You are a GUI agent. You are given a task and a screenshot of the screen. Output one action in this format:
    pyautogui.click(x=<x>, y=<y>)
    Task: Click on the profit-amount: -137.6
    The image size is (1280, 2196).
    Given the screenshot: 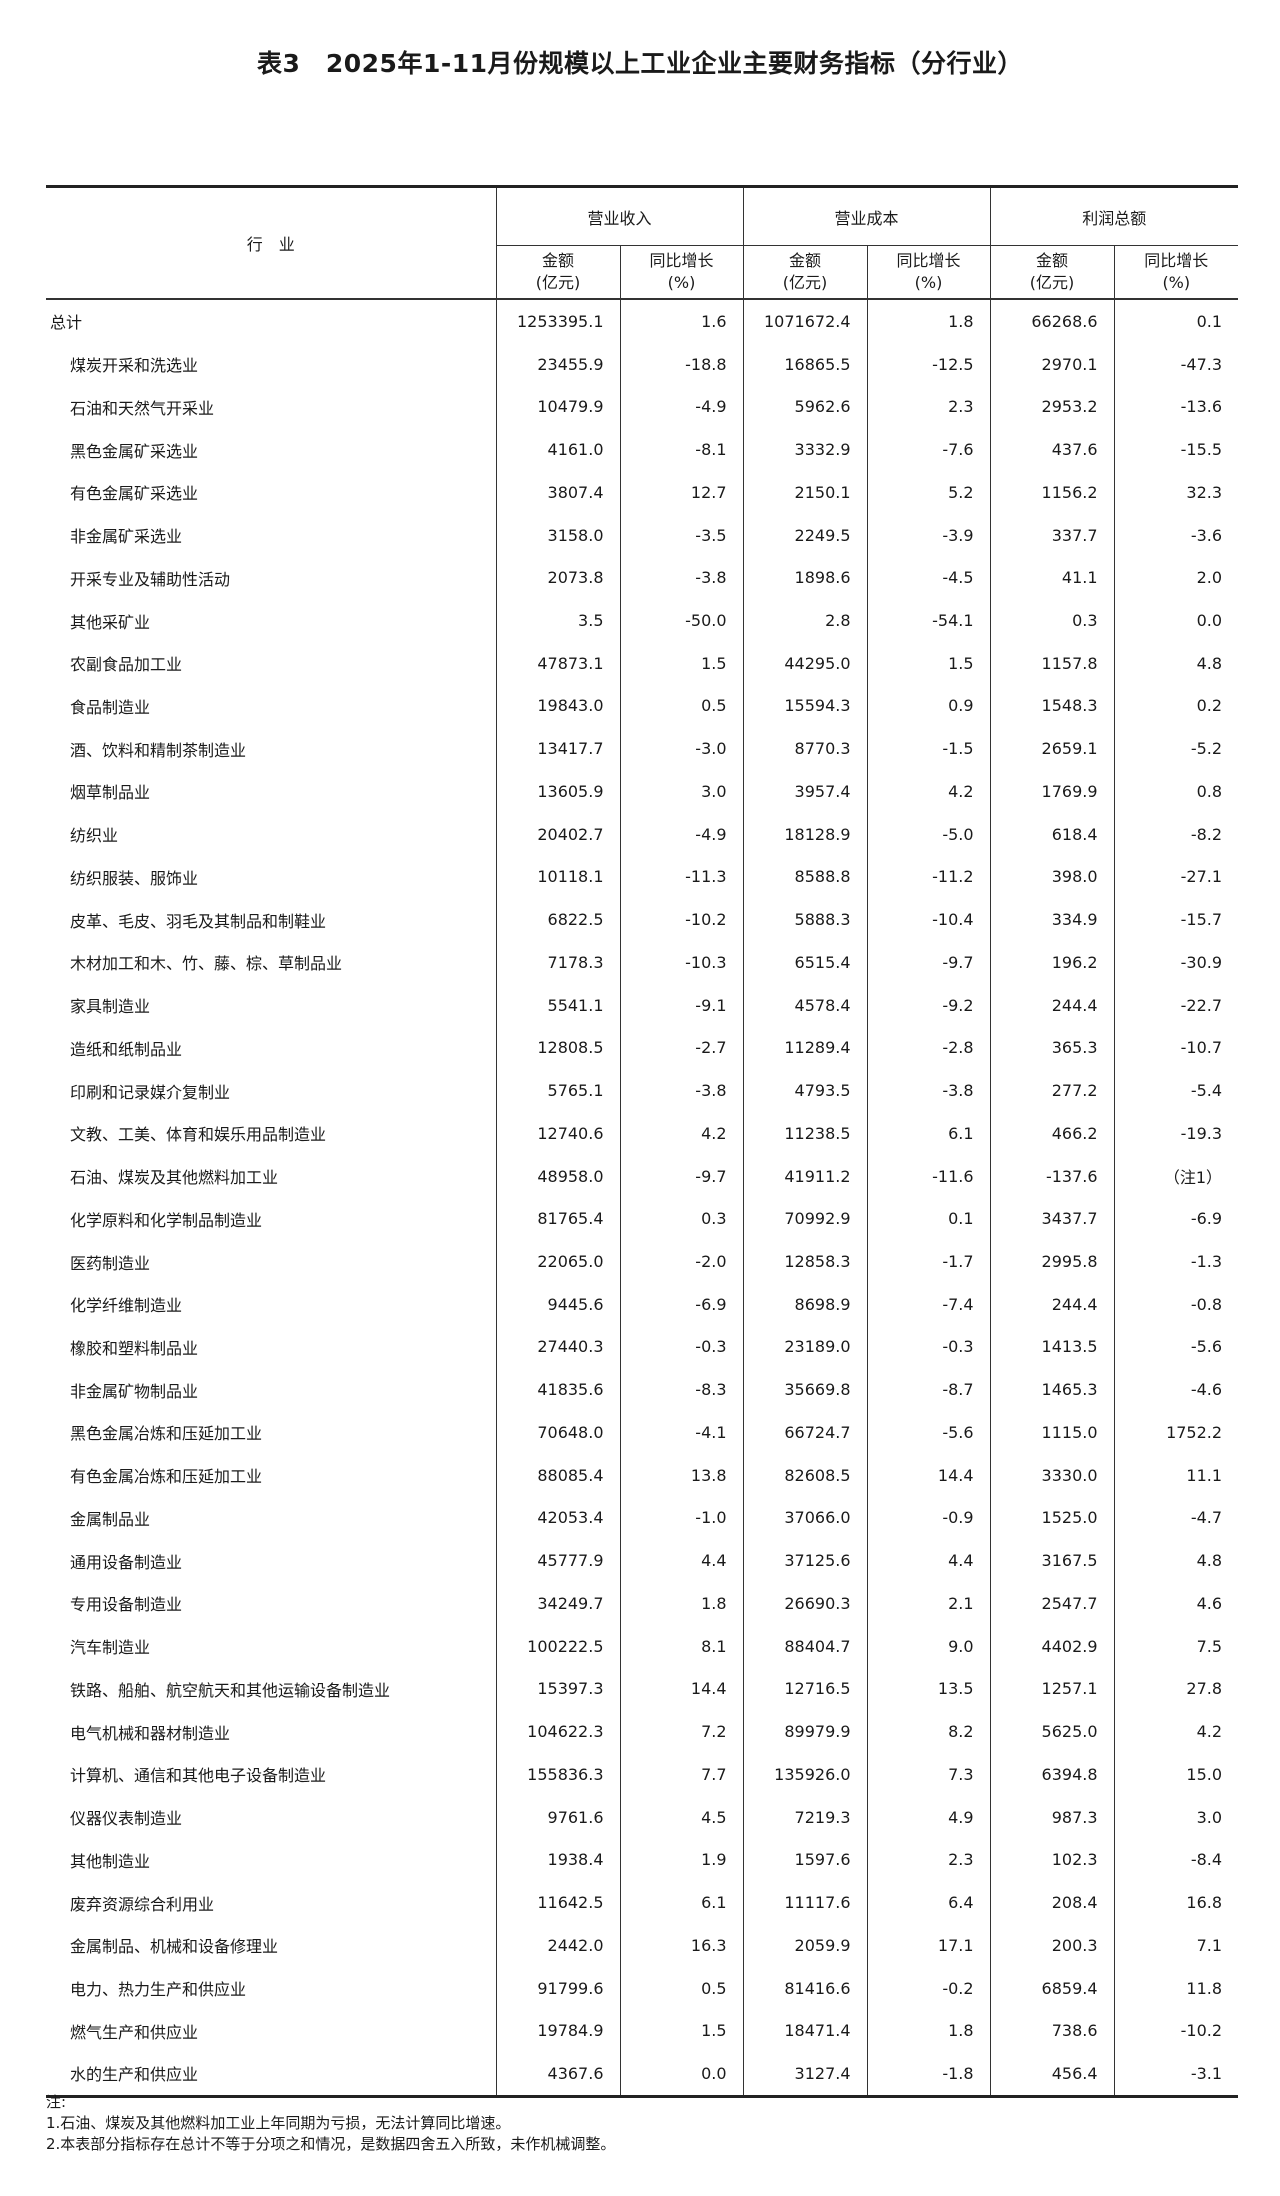 What is the action you would take?
    pyautogui.click(x=1052, y=1176)
    